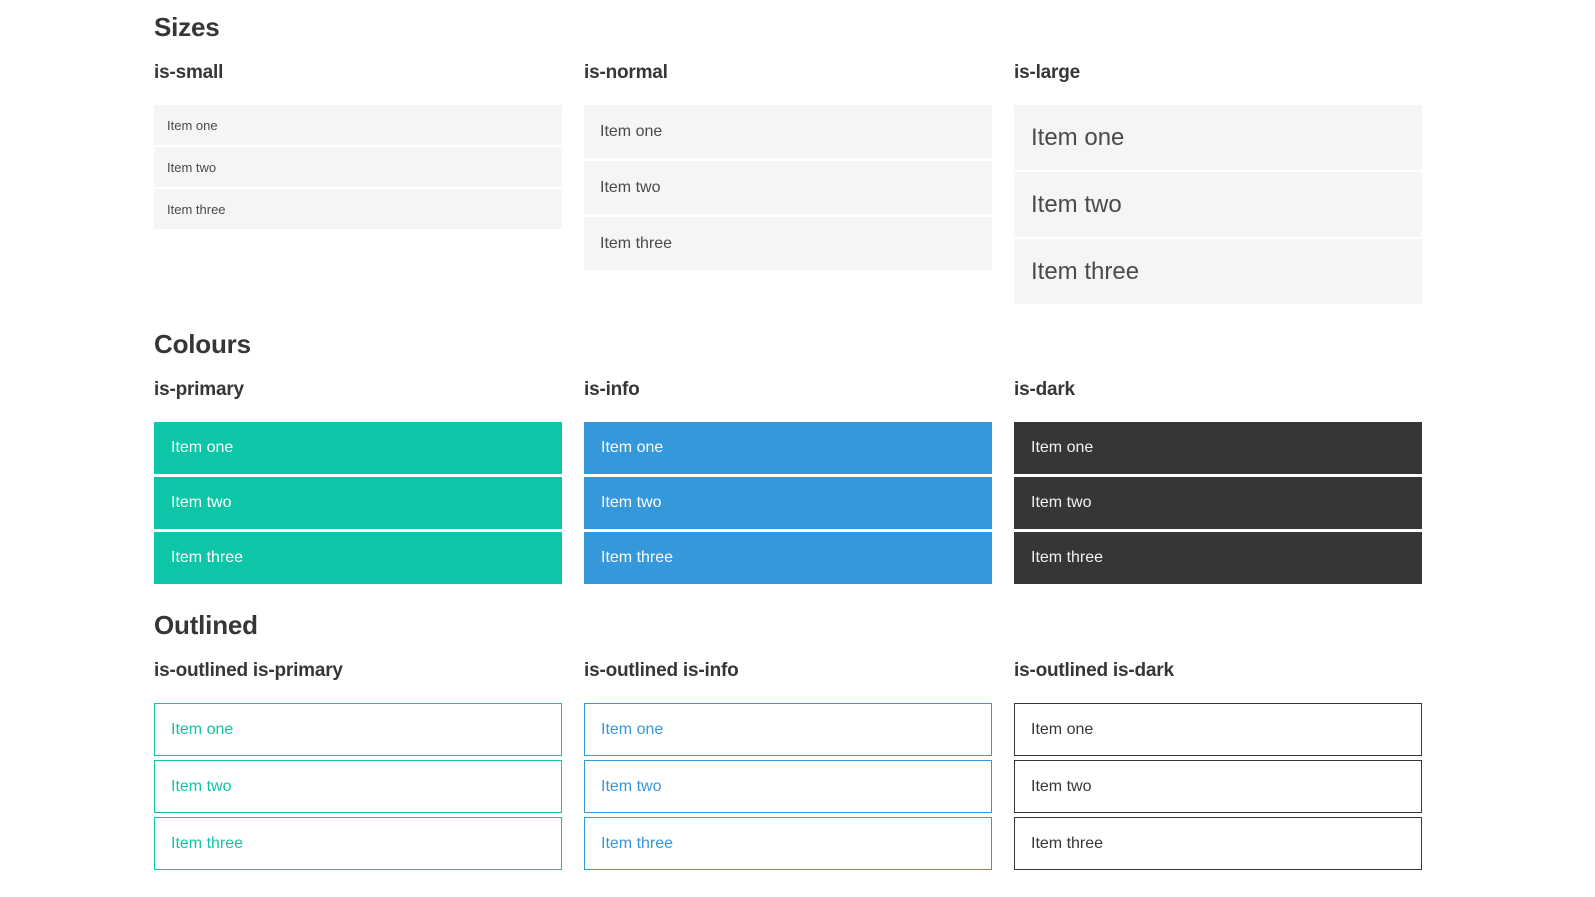 The image size is (1595, 897). What do you see at coordinates (1094, 670) in the screenshot?
I see `group-heading: is-outlined is-dark` at bounding box center [1094, 670].